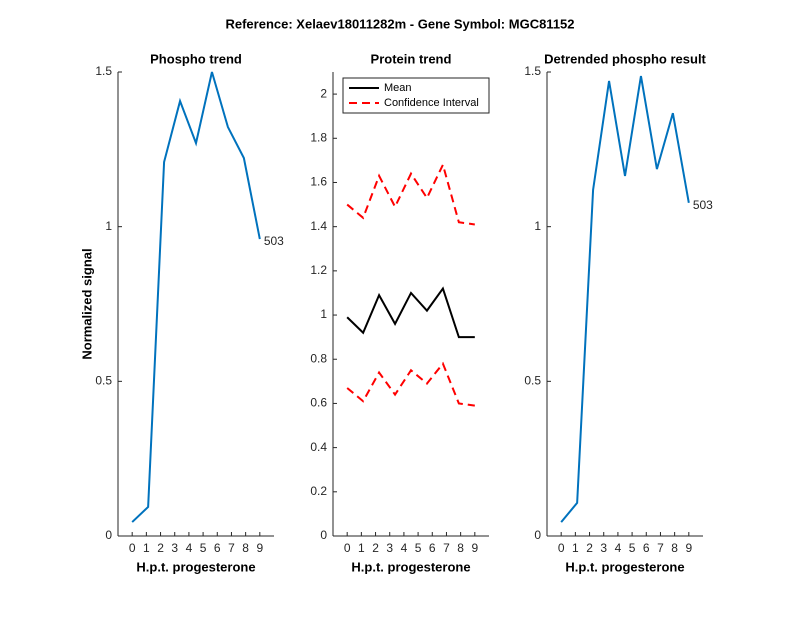 This screenshot has width=800, height=618. What do you see at coordinates (318, 491) in the screenshot?
I see `y-tick-label: 0.2` at bounding box center [318, 491].